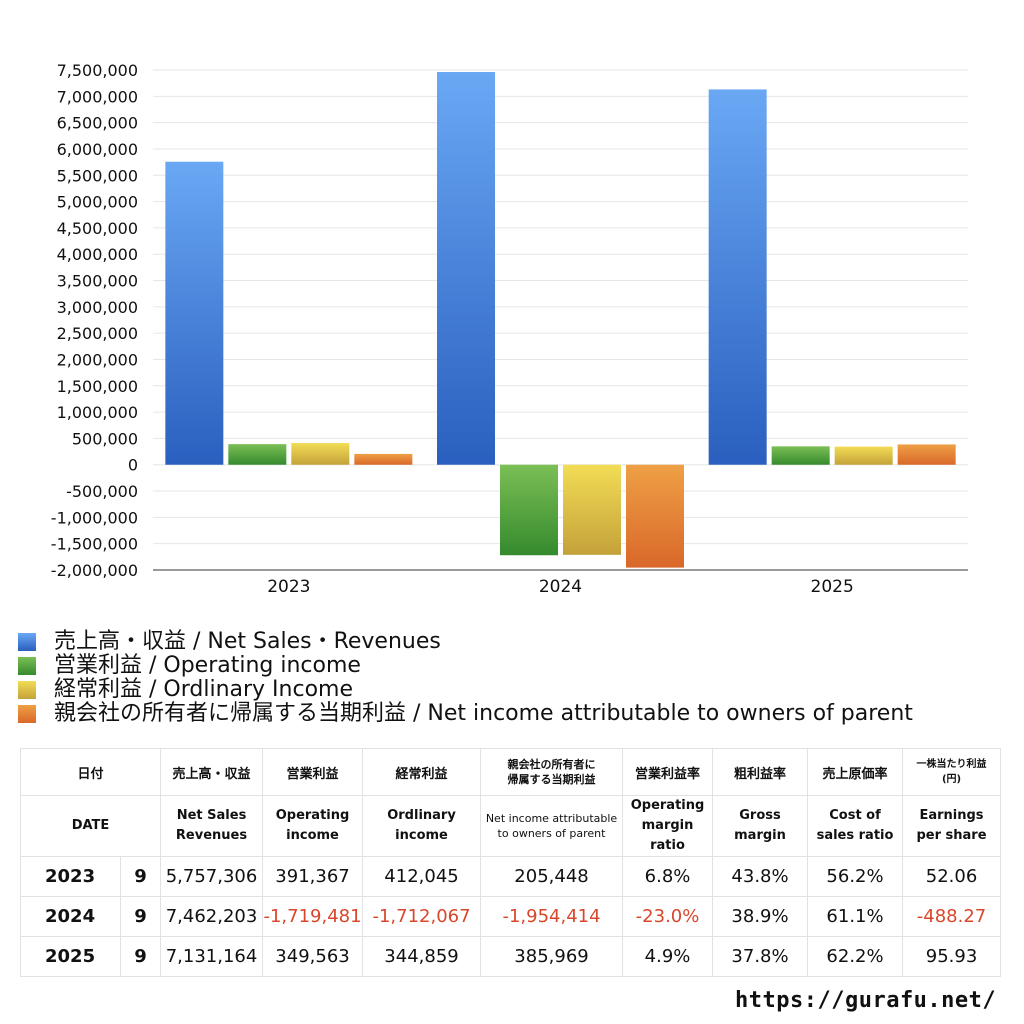 The width and height of the screenshot is (1024, 1024). Describe the element at coordinates (552, 772) in the screenshot. I see `th-net-jp: 親会社の所有者に 帰属する当期利益` at that location.